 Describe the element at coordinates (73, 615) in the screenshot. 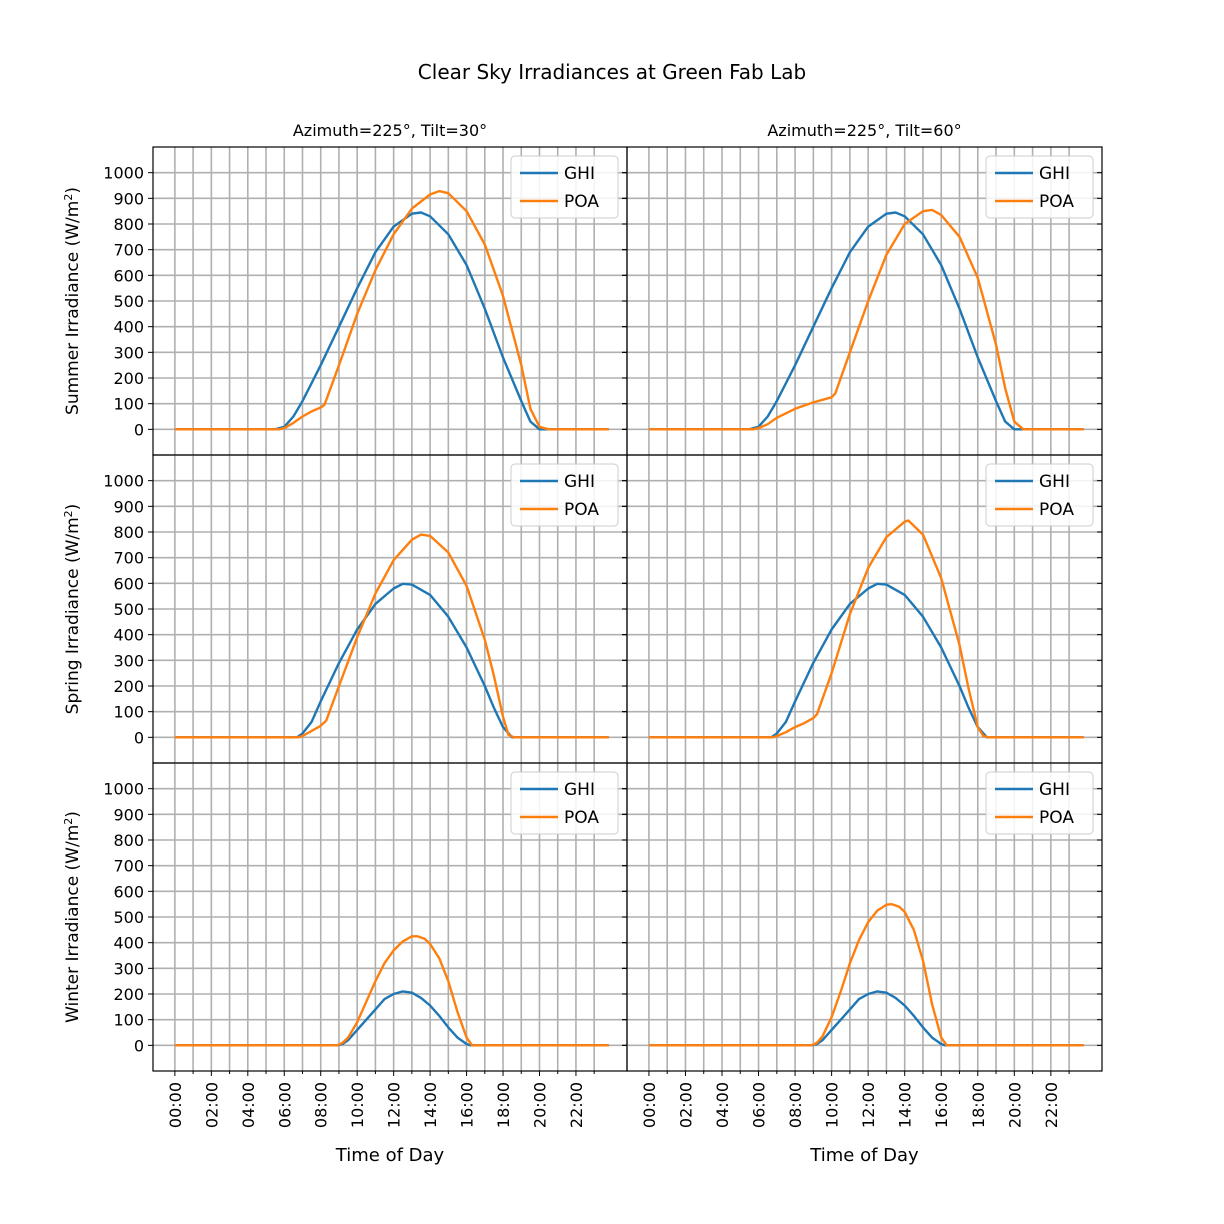

I see `y-axis-label-text: Spring Irradiance (W/m` at that location.